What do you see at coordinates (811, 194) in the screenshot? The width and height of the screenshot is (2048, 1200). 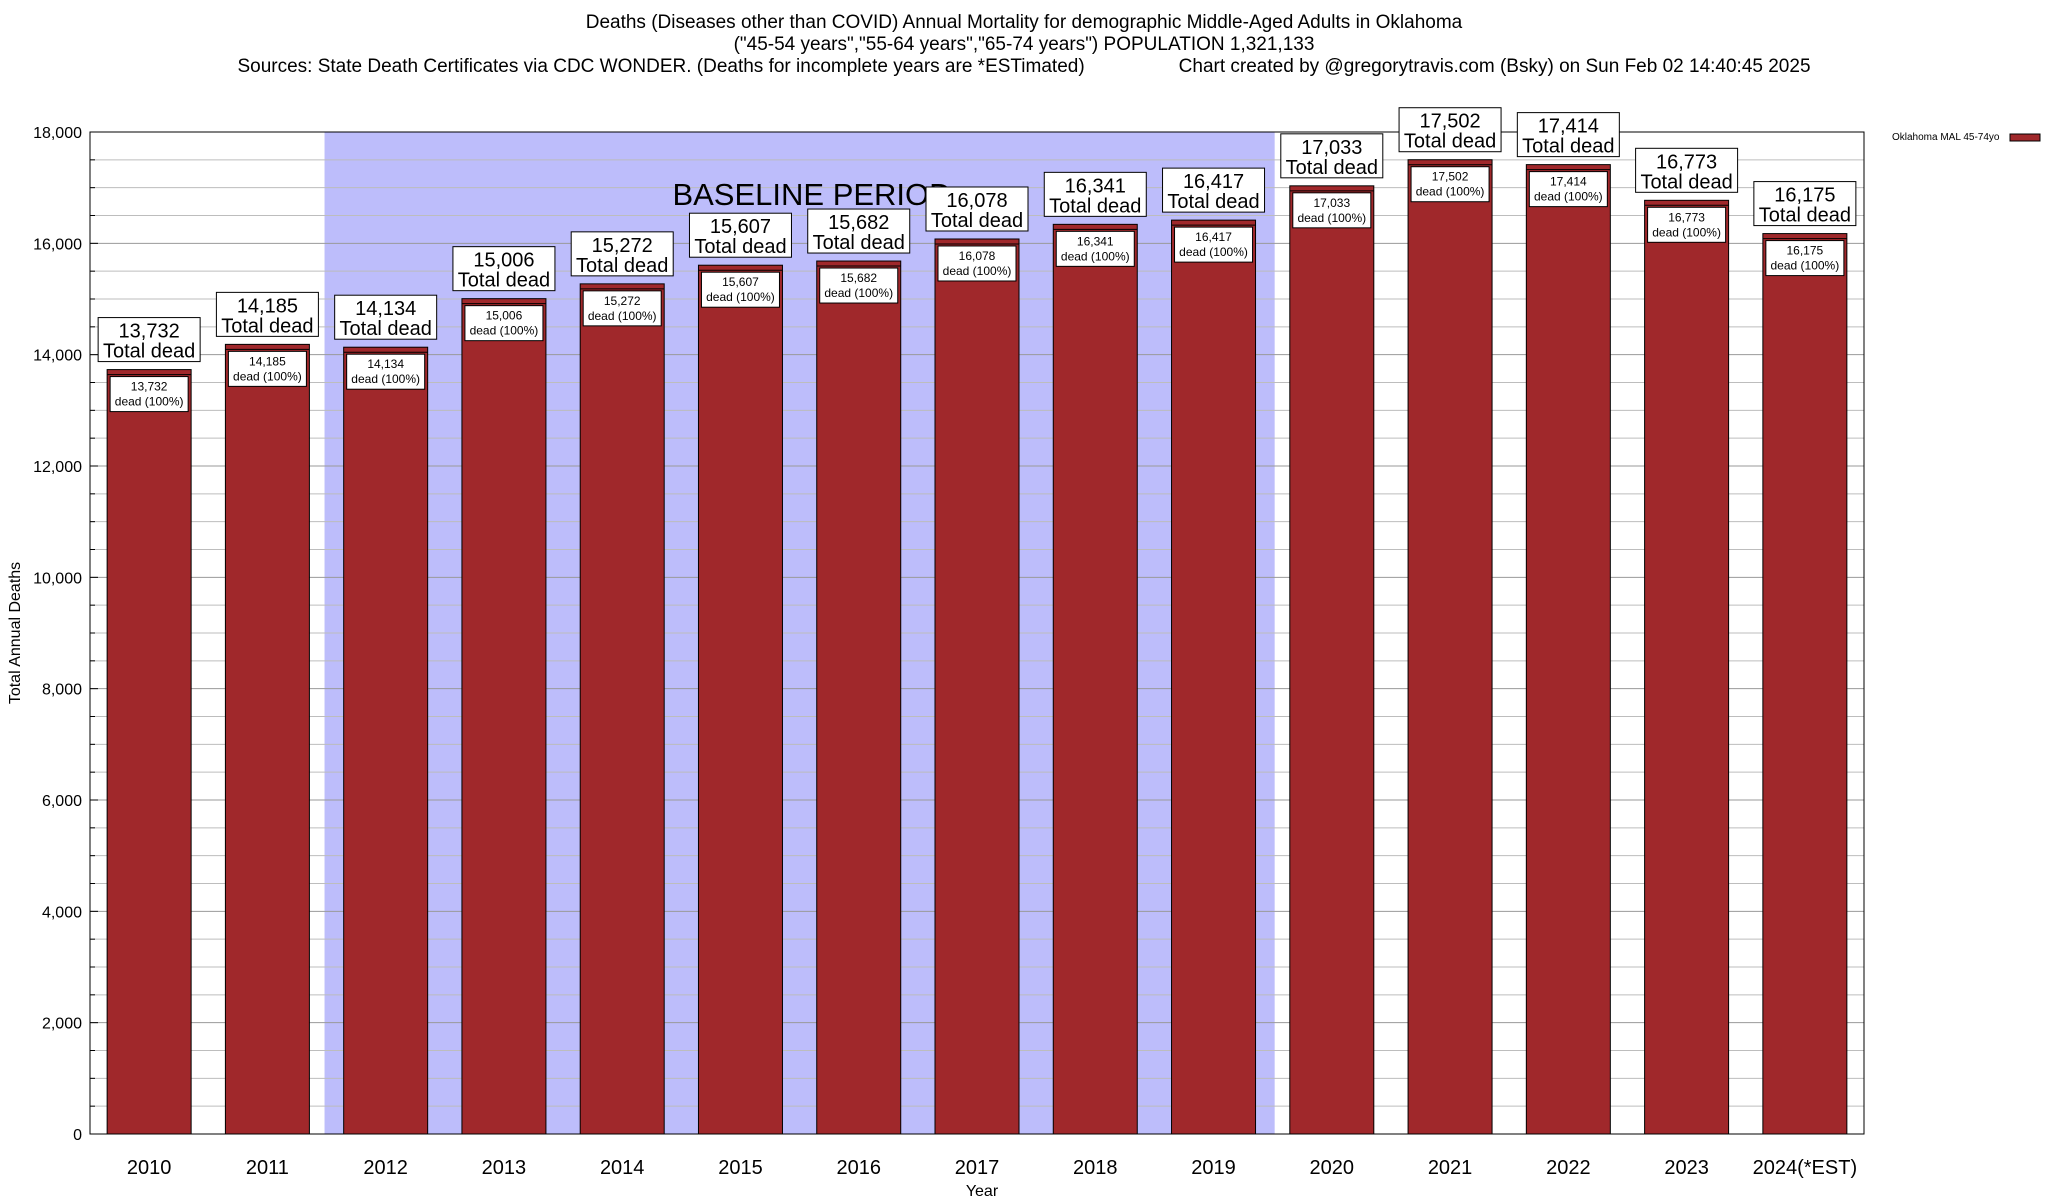 I see `baseline-period-label: BASELINE PERIOD` at bounding box center [811, 194].